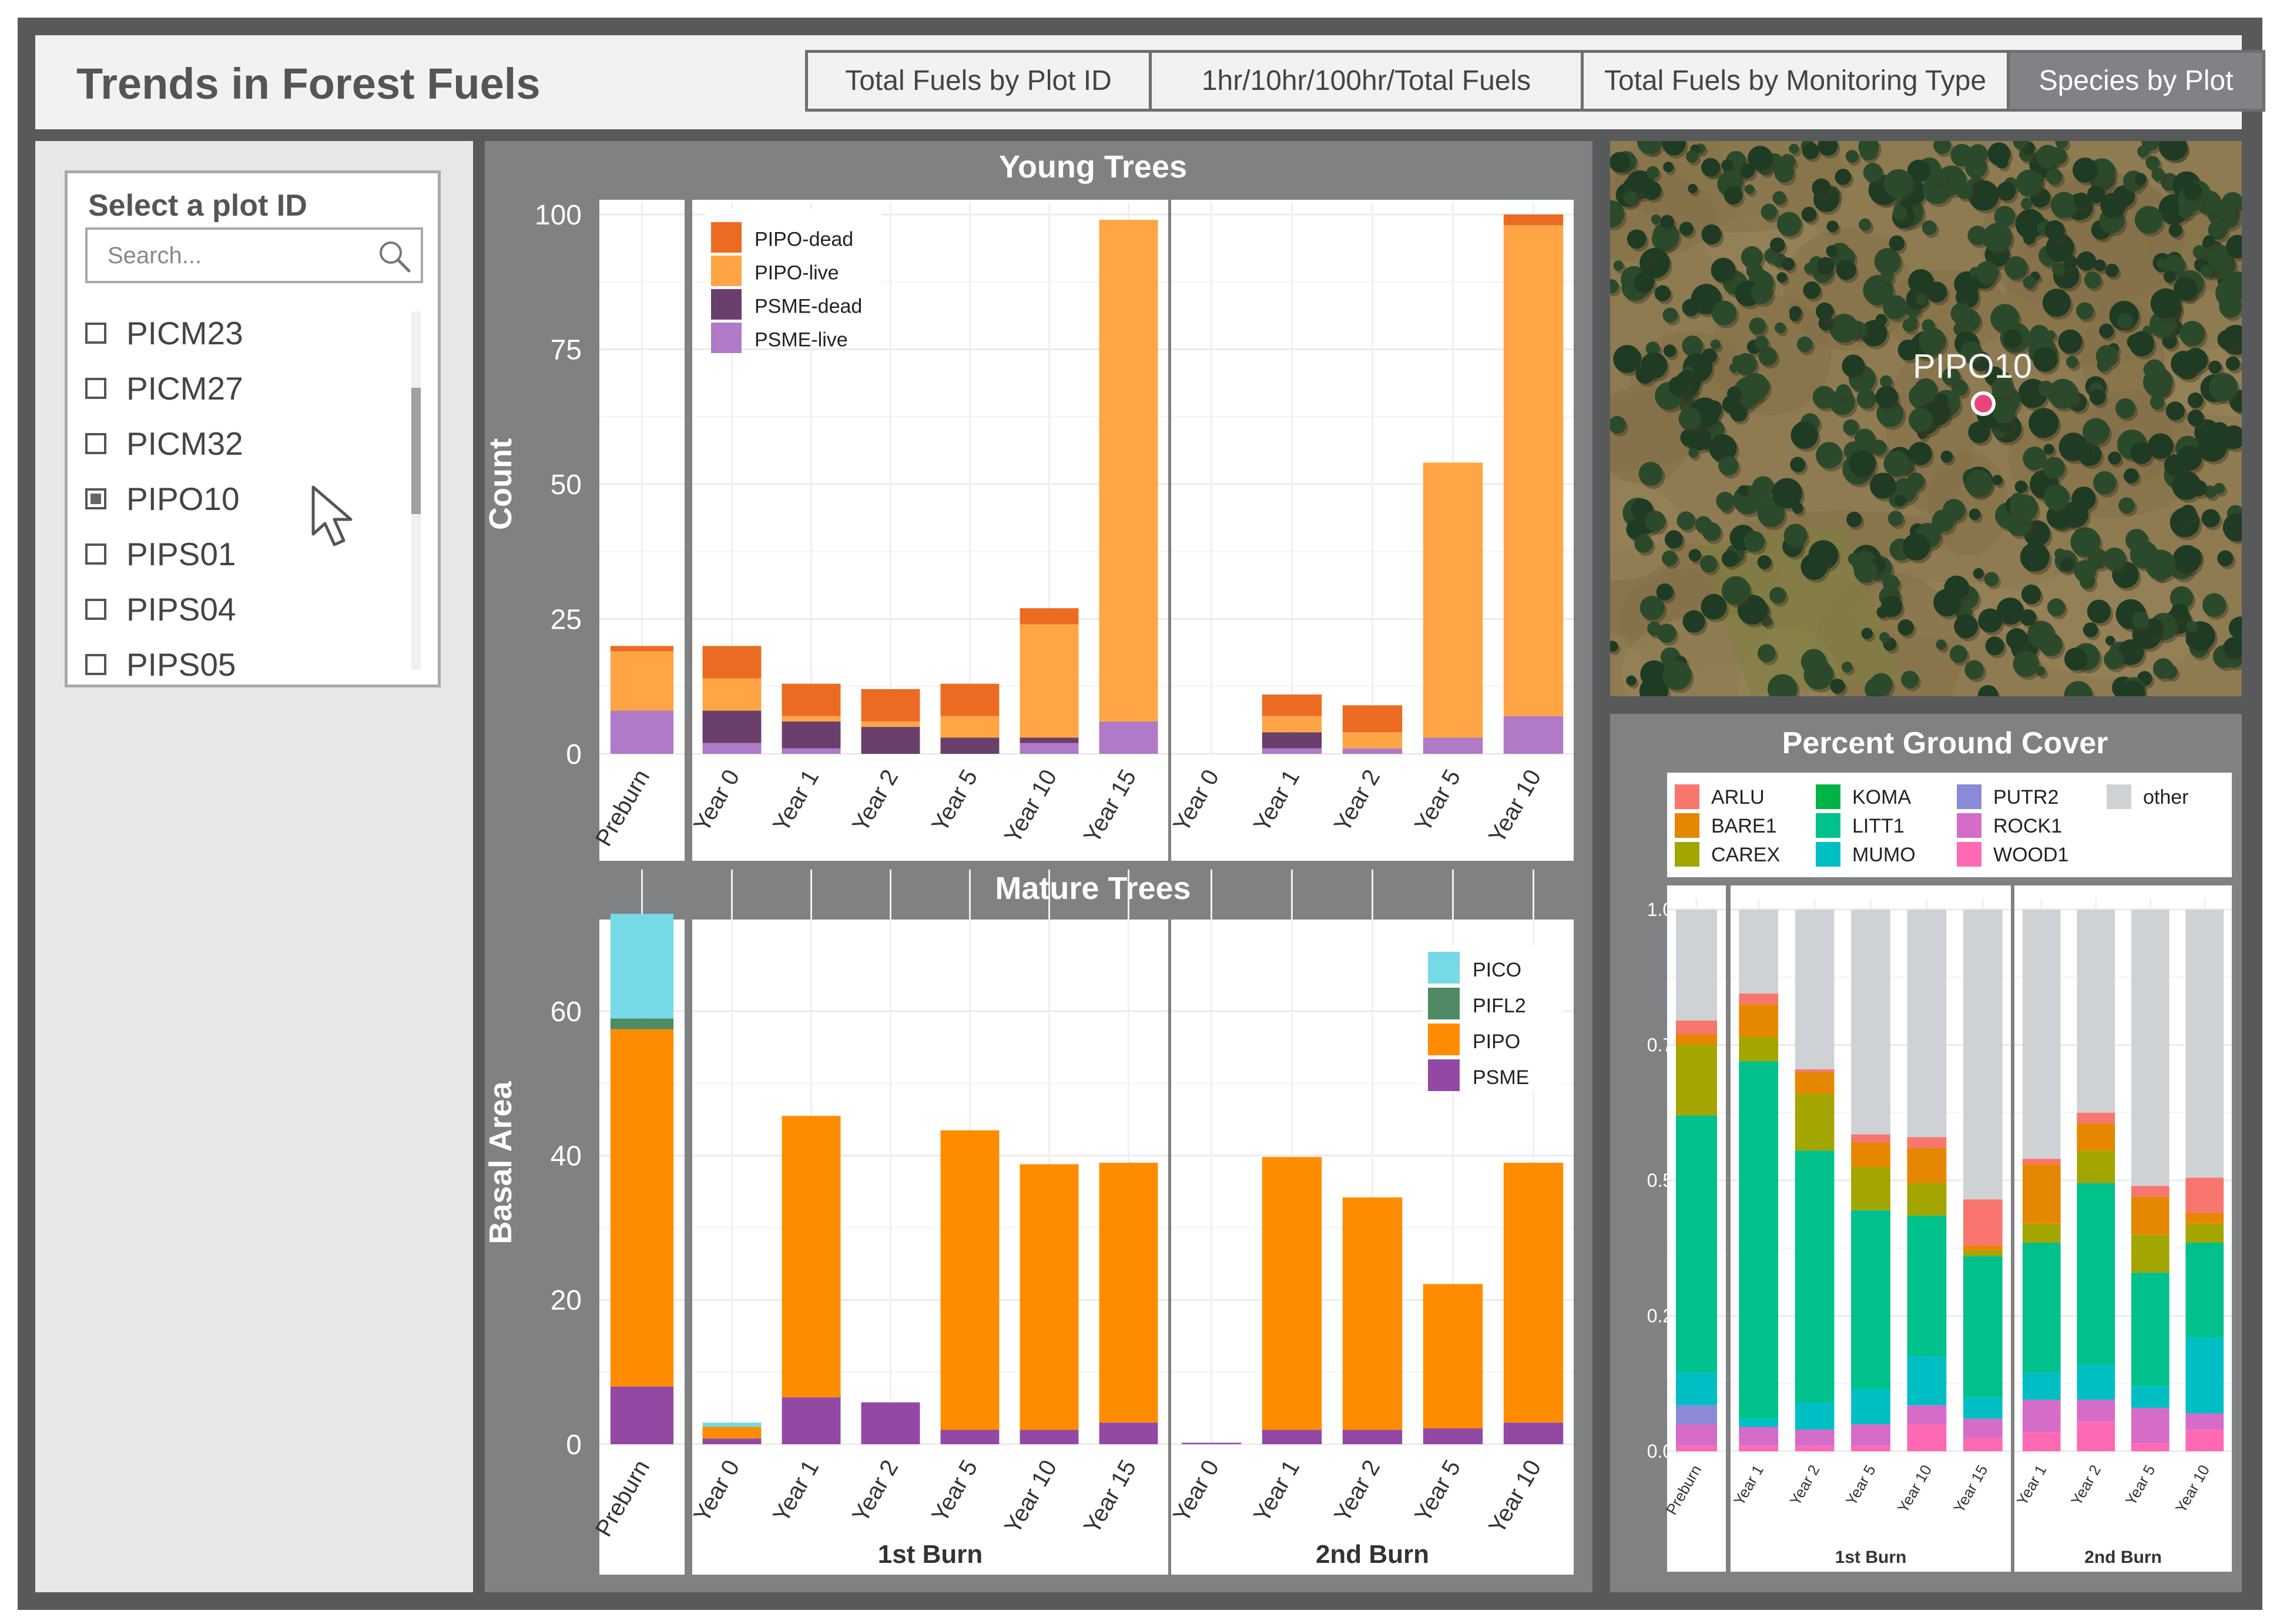  I want to click on map-imagery, so click(1926, 418).